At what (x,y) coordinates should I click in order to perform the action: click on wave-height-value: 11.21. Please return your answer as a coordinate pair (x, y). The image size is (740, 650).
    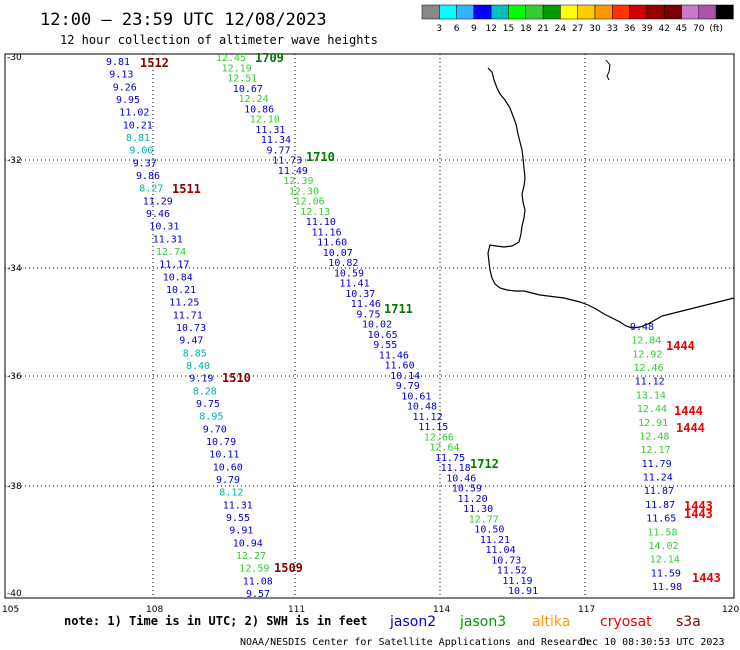
    Looking at the image, I should click on (495, 540).